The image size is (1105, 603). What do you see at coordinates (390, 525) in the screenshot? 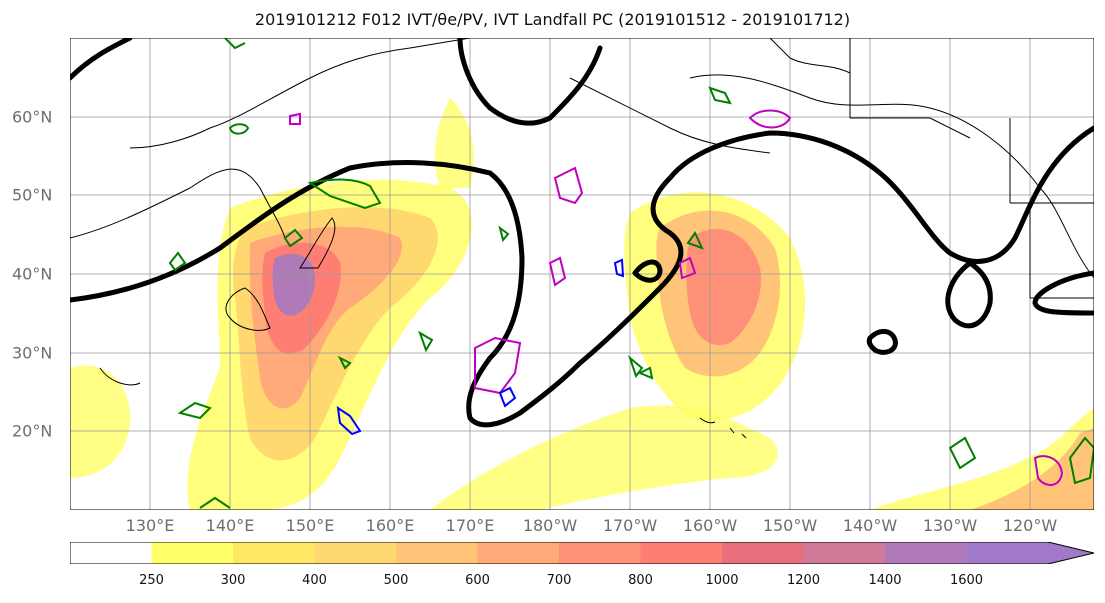
I see `lon-label-160e: 160°E` at bounding box center [390, 525].